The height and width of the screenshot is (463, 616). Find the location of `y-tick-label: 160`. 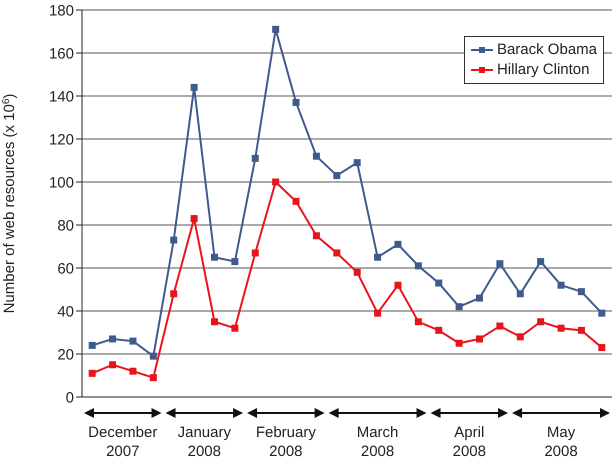

y-tick-label: 160 is located at coordinates (61, 53).